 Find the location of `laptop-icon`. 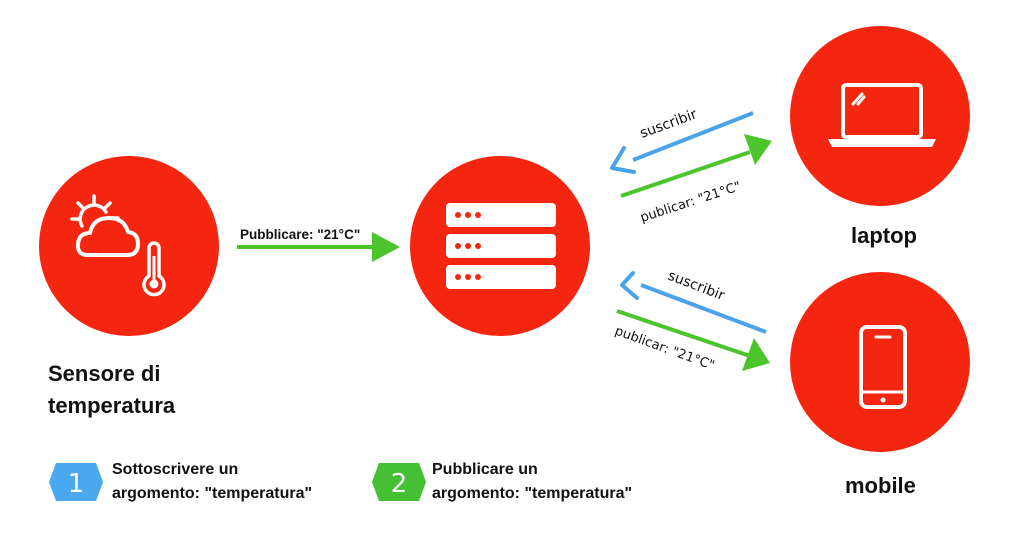

laptop-icon is located at coordinates (882, 115).